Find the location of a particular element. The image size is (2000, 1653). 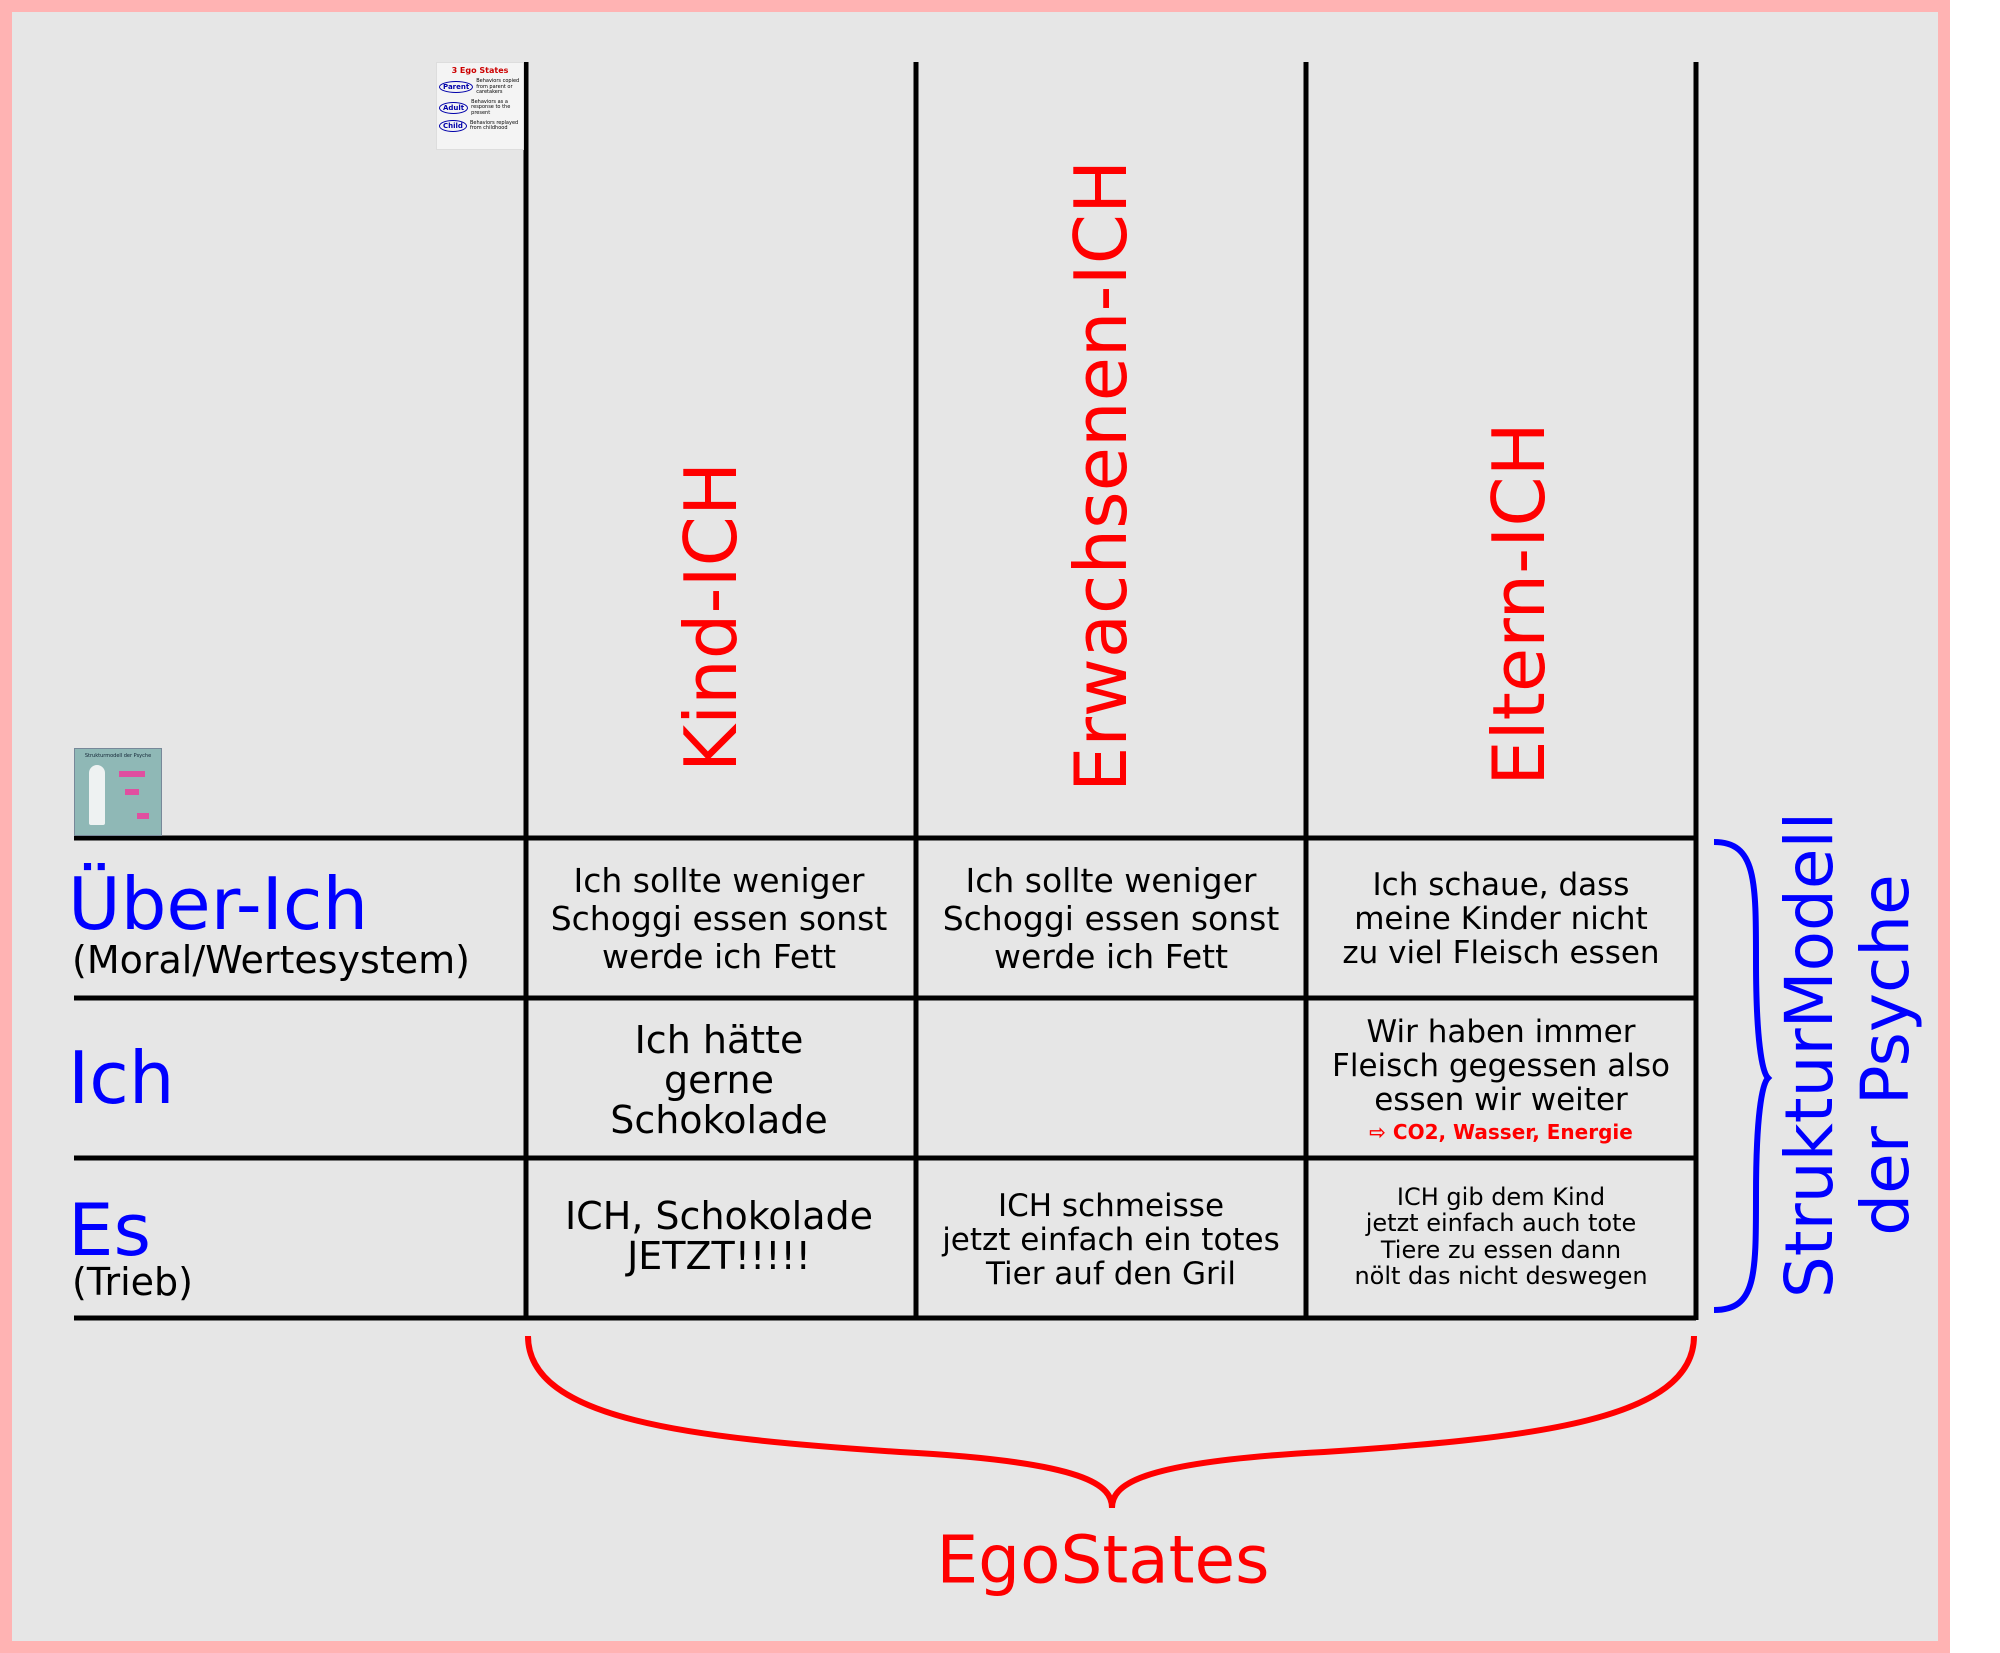

strukturmodell-label-line: StrukturModell is located at coordinates (1810, 1055).